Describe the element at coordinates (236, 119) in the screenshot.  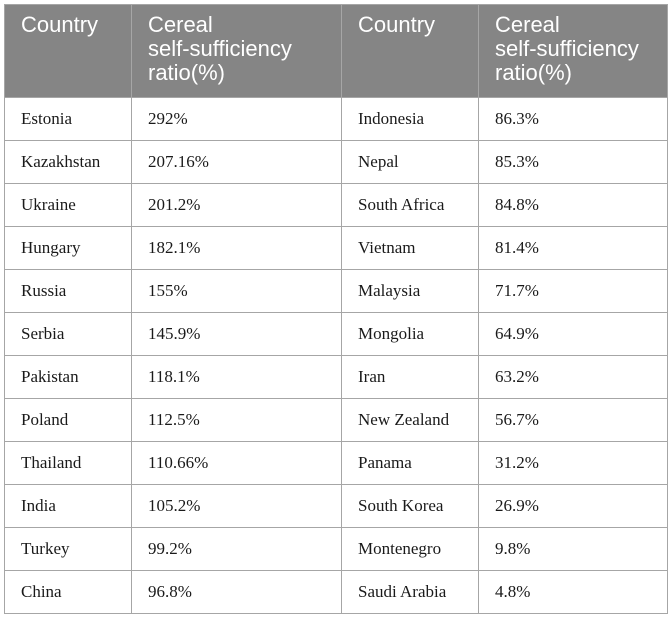
I see `ratio-cell: 292%` at that location.